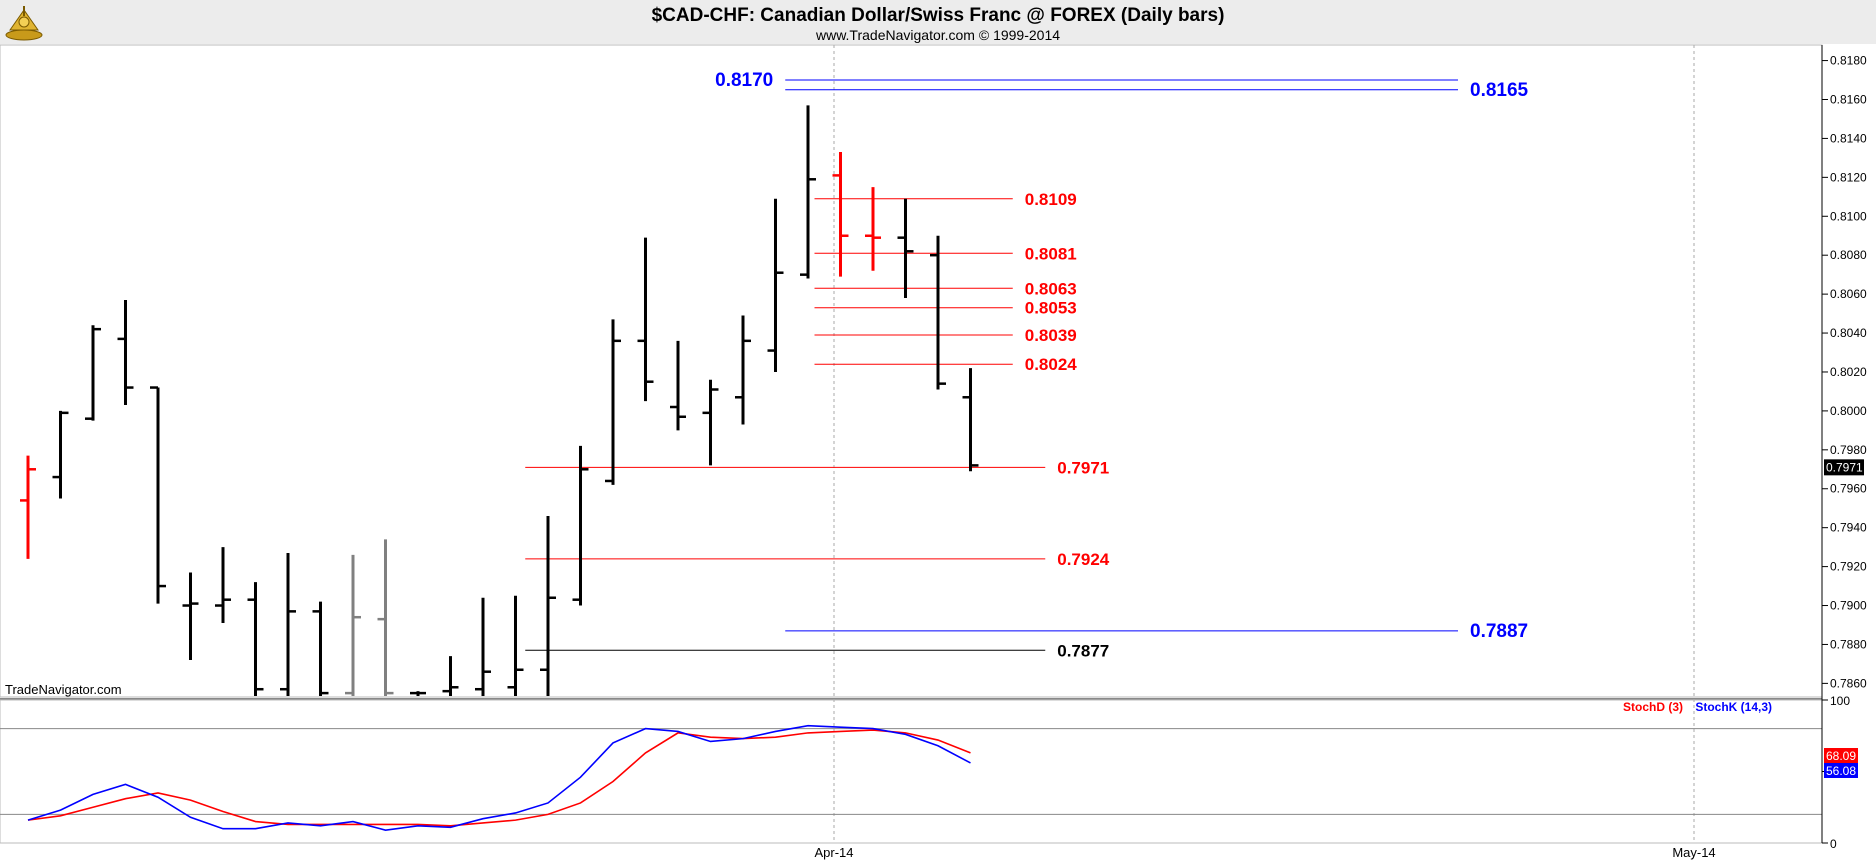  What do you see at coordinates (1848, 61) in the screenshot?
I see `y-tick-label: 0.8180` at bounding box center [1848, 61].